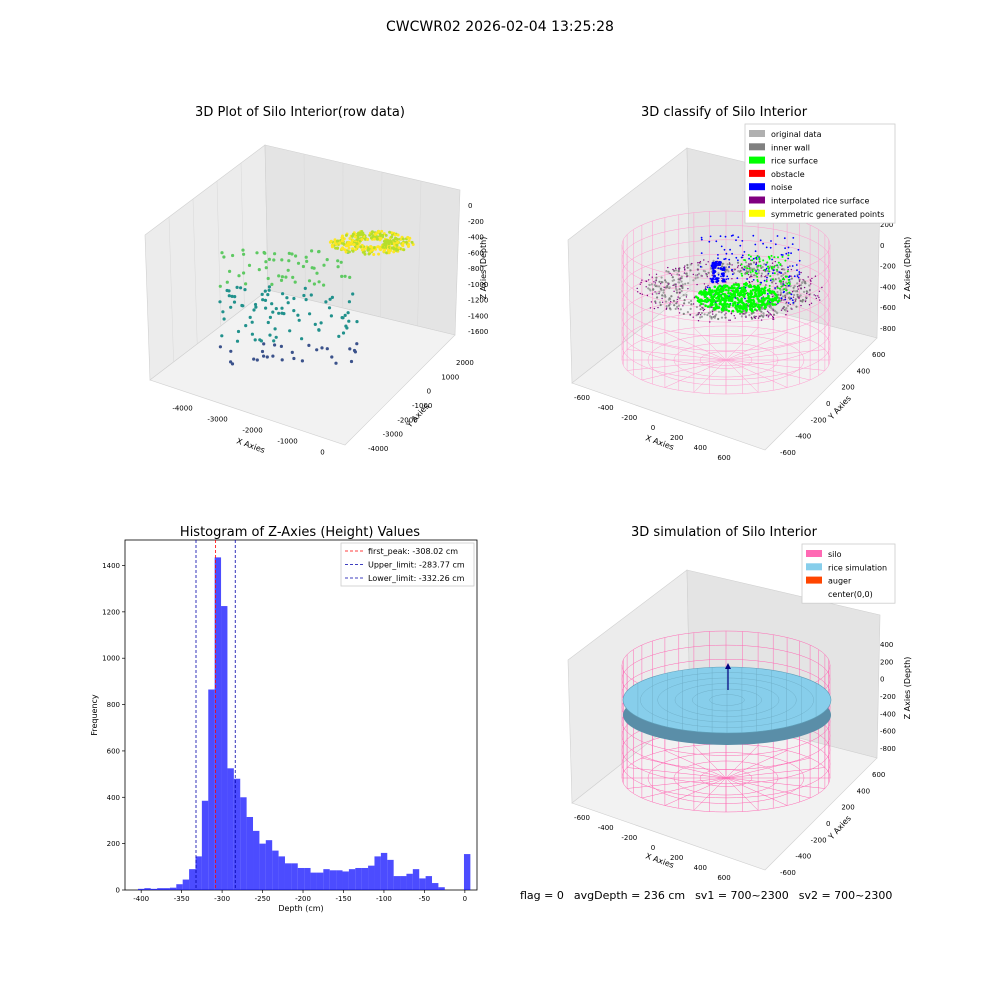 This screenshot has width=1000, height=1000. What do you see at coordinates (888, 287) in the screenshot?
I see `p2-z-tick: -400` at bounding box center [888, 287].